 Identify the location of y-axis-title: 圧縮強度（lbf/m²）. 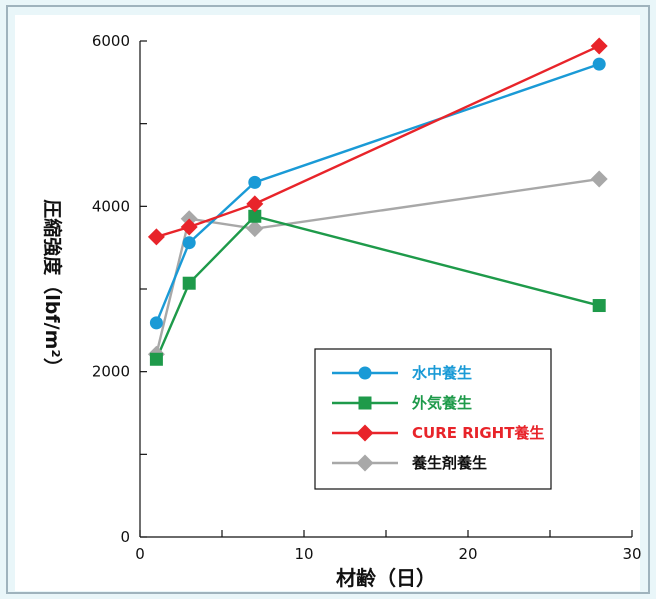
(52, 287).